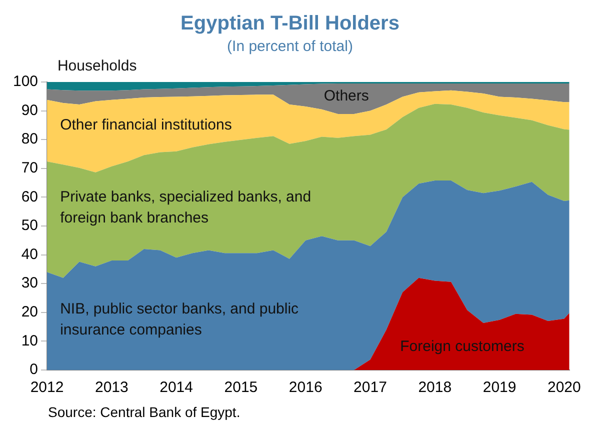 Image resolution: width=592 pixels, height=436 pixels. Describe the element at coordinates (346, 96) in the screenshot. I see `series-label: Others` at that location.